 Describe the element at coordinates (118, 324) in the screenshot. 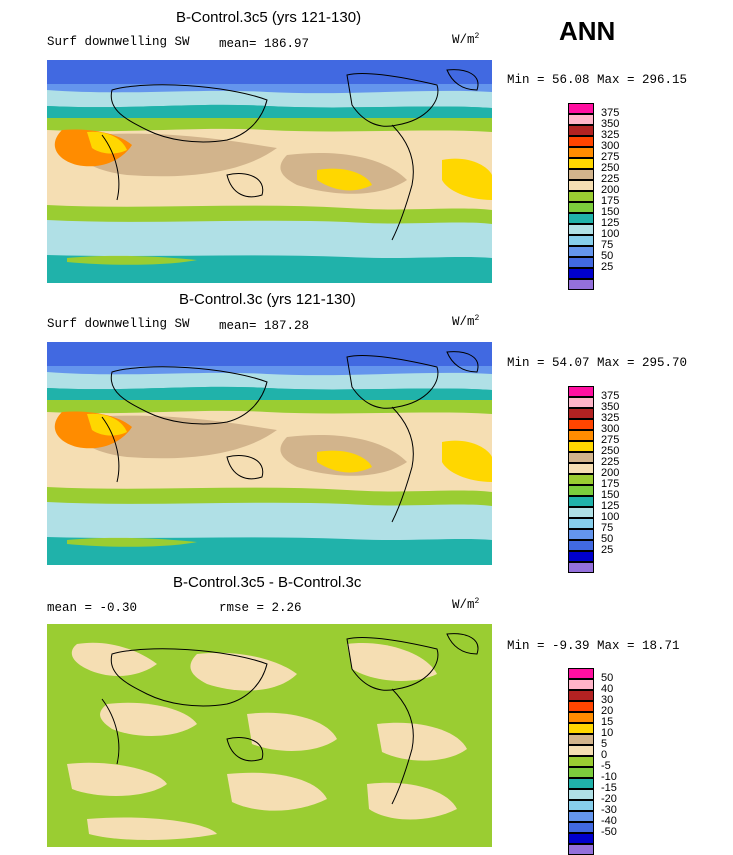

I see `panel2-field-label: Surf downwelling SW` at that location.